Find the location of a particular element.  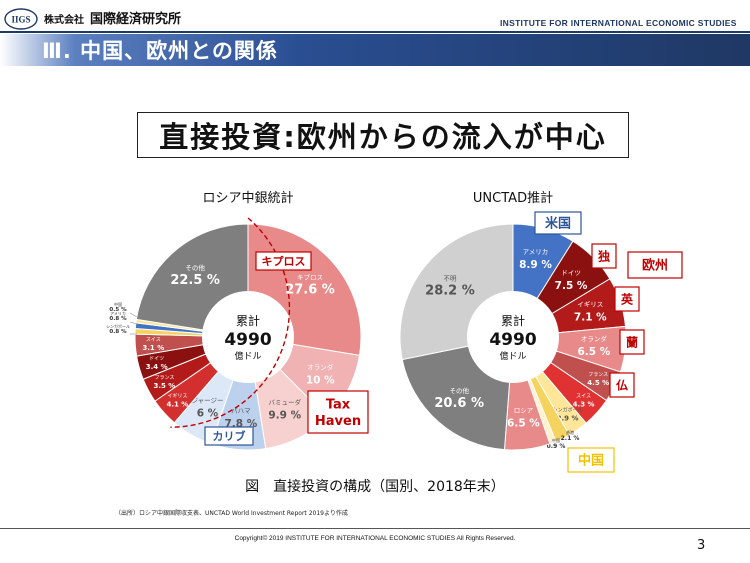

label-tax-haven-line-1: Haven is located at coordinates (338, 421).